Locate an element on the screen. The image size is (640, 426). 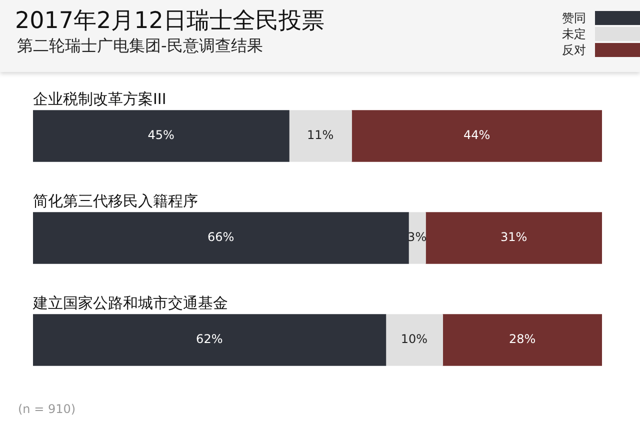
text: (n = 910) is located at coordinates (47, 409).